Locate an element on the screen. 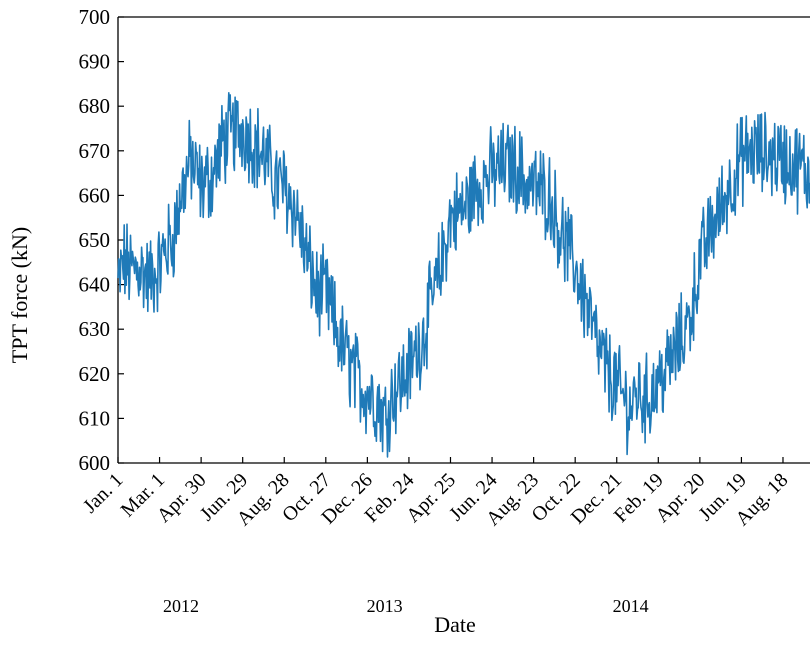  y-tick-label: 660 is located at coordinates (95, 195).